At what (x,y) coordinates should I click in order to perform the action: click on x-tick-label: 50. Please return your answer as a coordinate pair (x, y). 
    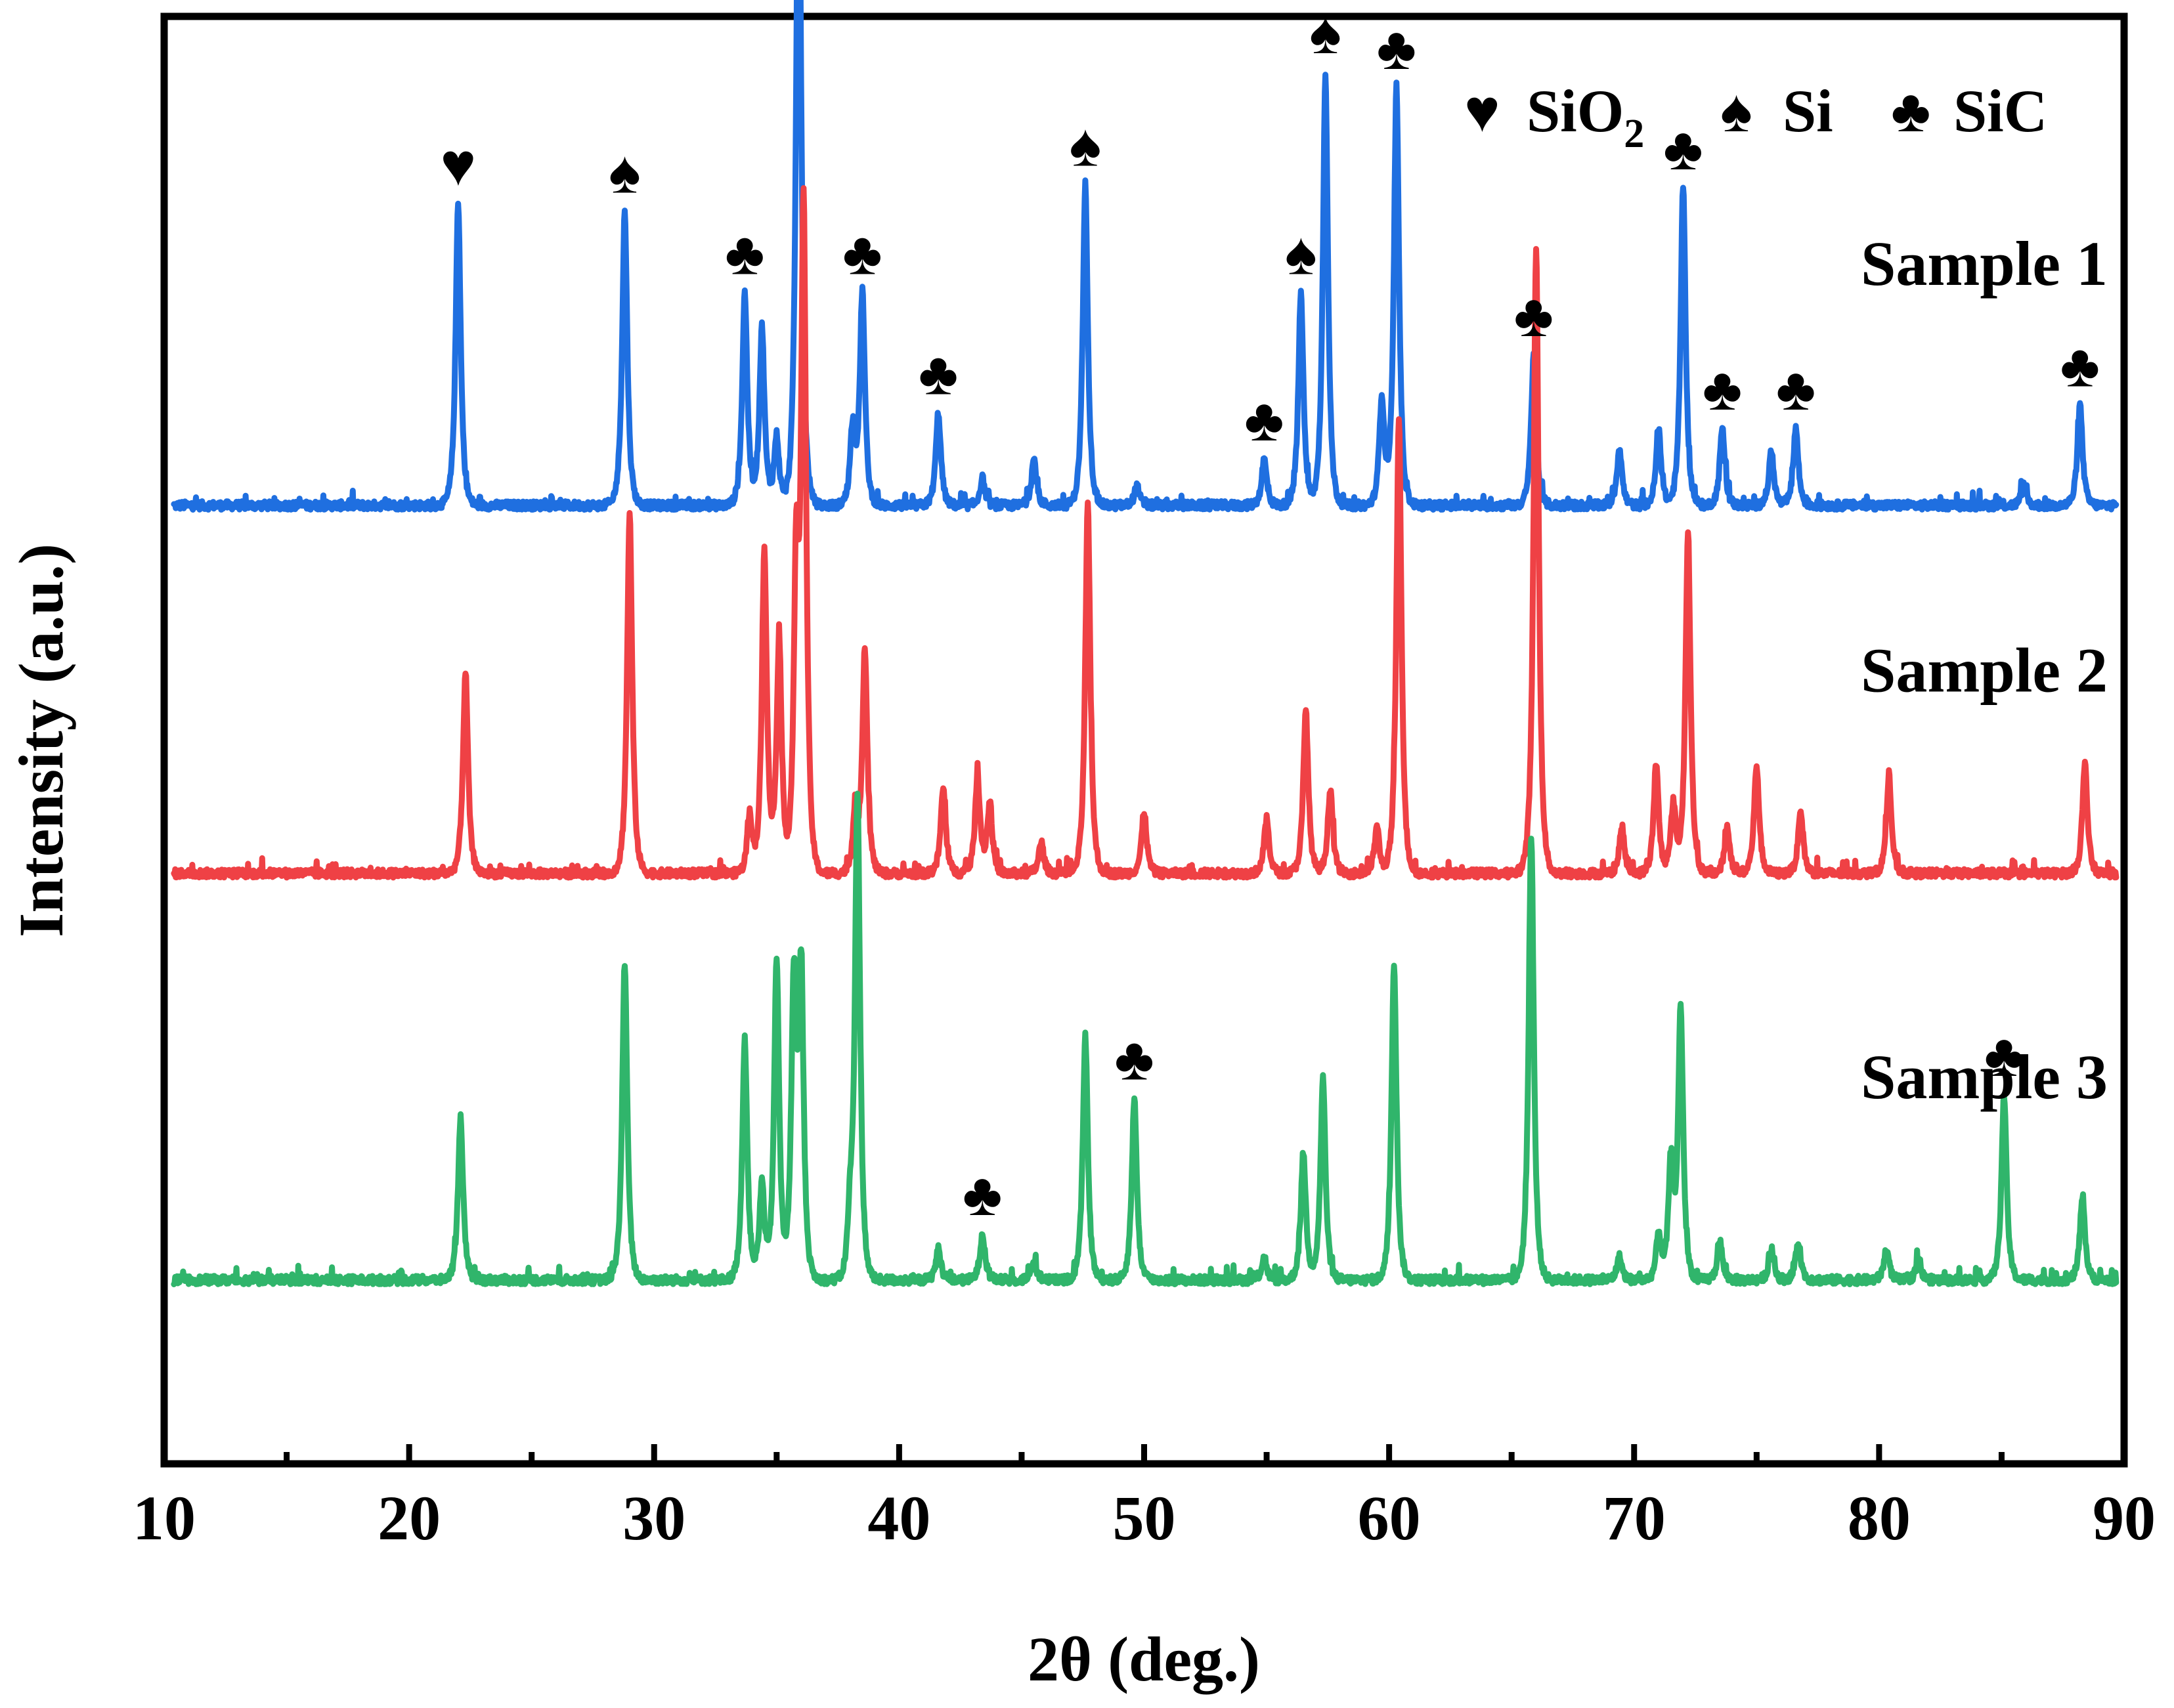
    Looking at the image, I should click on (1144, 1518).